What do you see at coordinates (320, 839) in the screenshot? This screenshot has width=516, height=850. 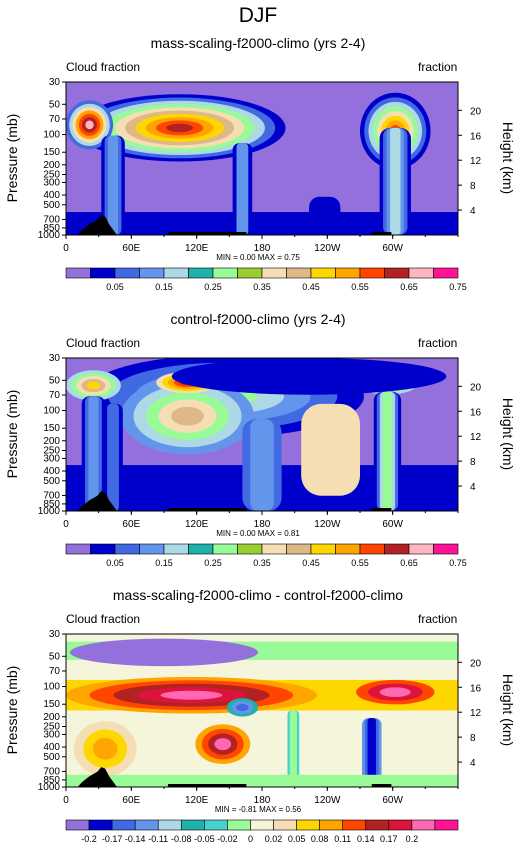 I see `colorbar-label: 0.08` at bounding box center [320, 839].